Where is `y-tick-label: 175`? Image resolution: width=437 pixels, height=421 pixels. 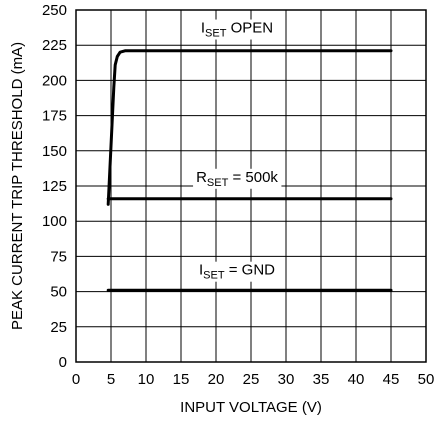
y-tick-label: 175 is located at coordinates (54, 116).